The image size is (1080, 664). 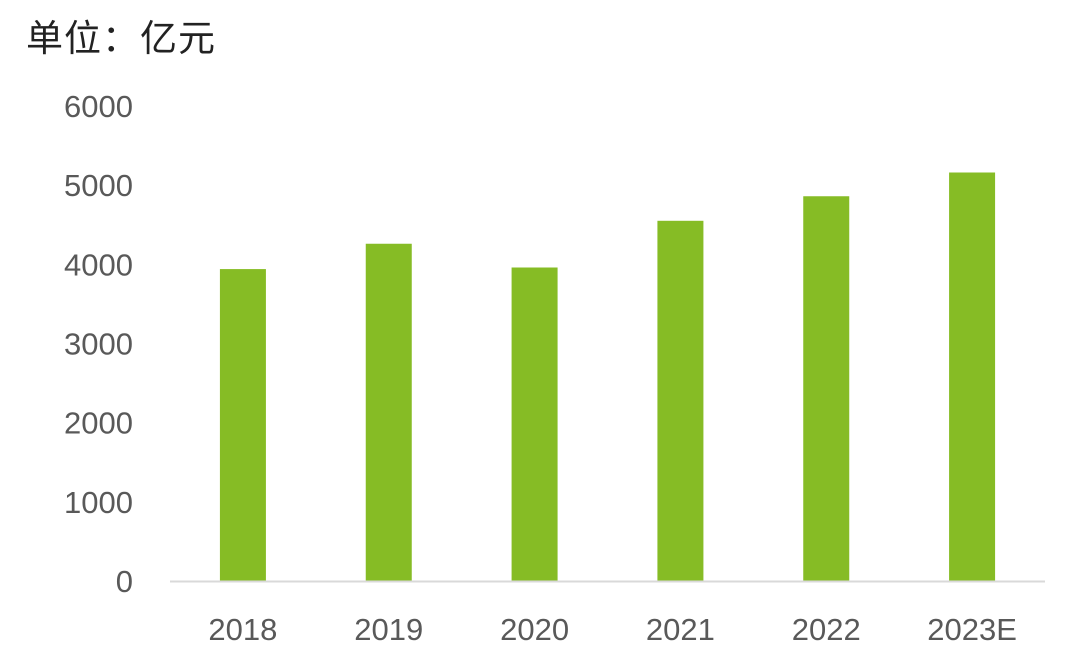 What do you see at coordinates (388, 629) in the screenshot?
I see `x-tick-label: 2019` at bounding box center [388, 629].